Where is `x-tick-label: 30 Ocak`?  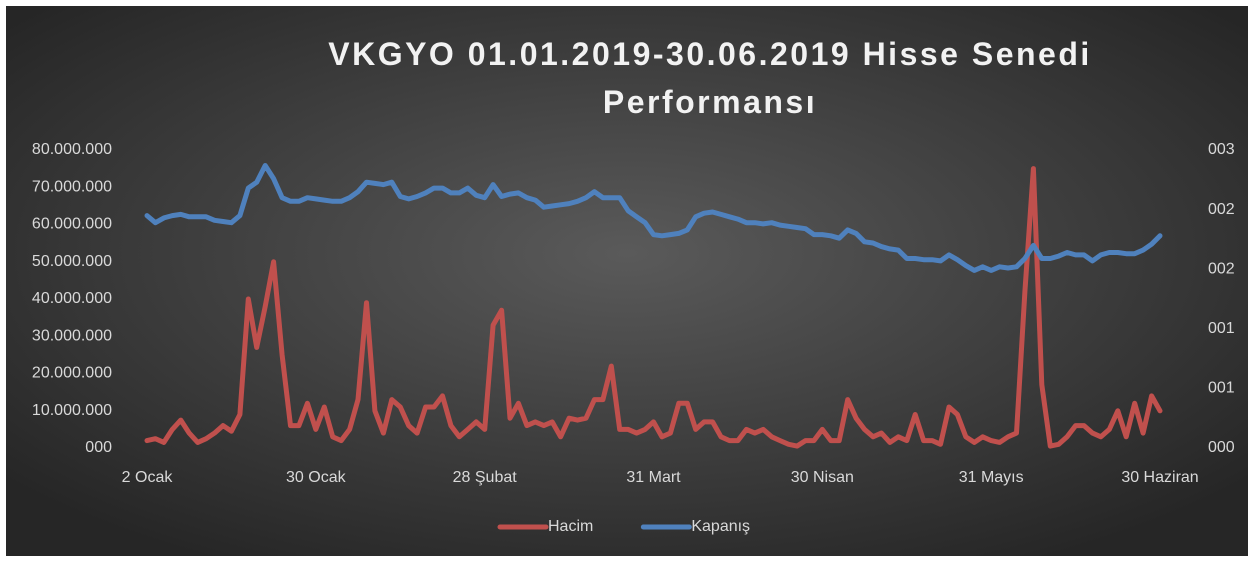
x-tick-label: 30 Ocak is located at coordinates (316, 477).